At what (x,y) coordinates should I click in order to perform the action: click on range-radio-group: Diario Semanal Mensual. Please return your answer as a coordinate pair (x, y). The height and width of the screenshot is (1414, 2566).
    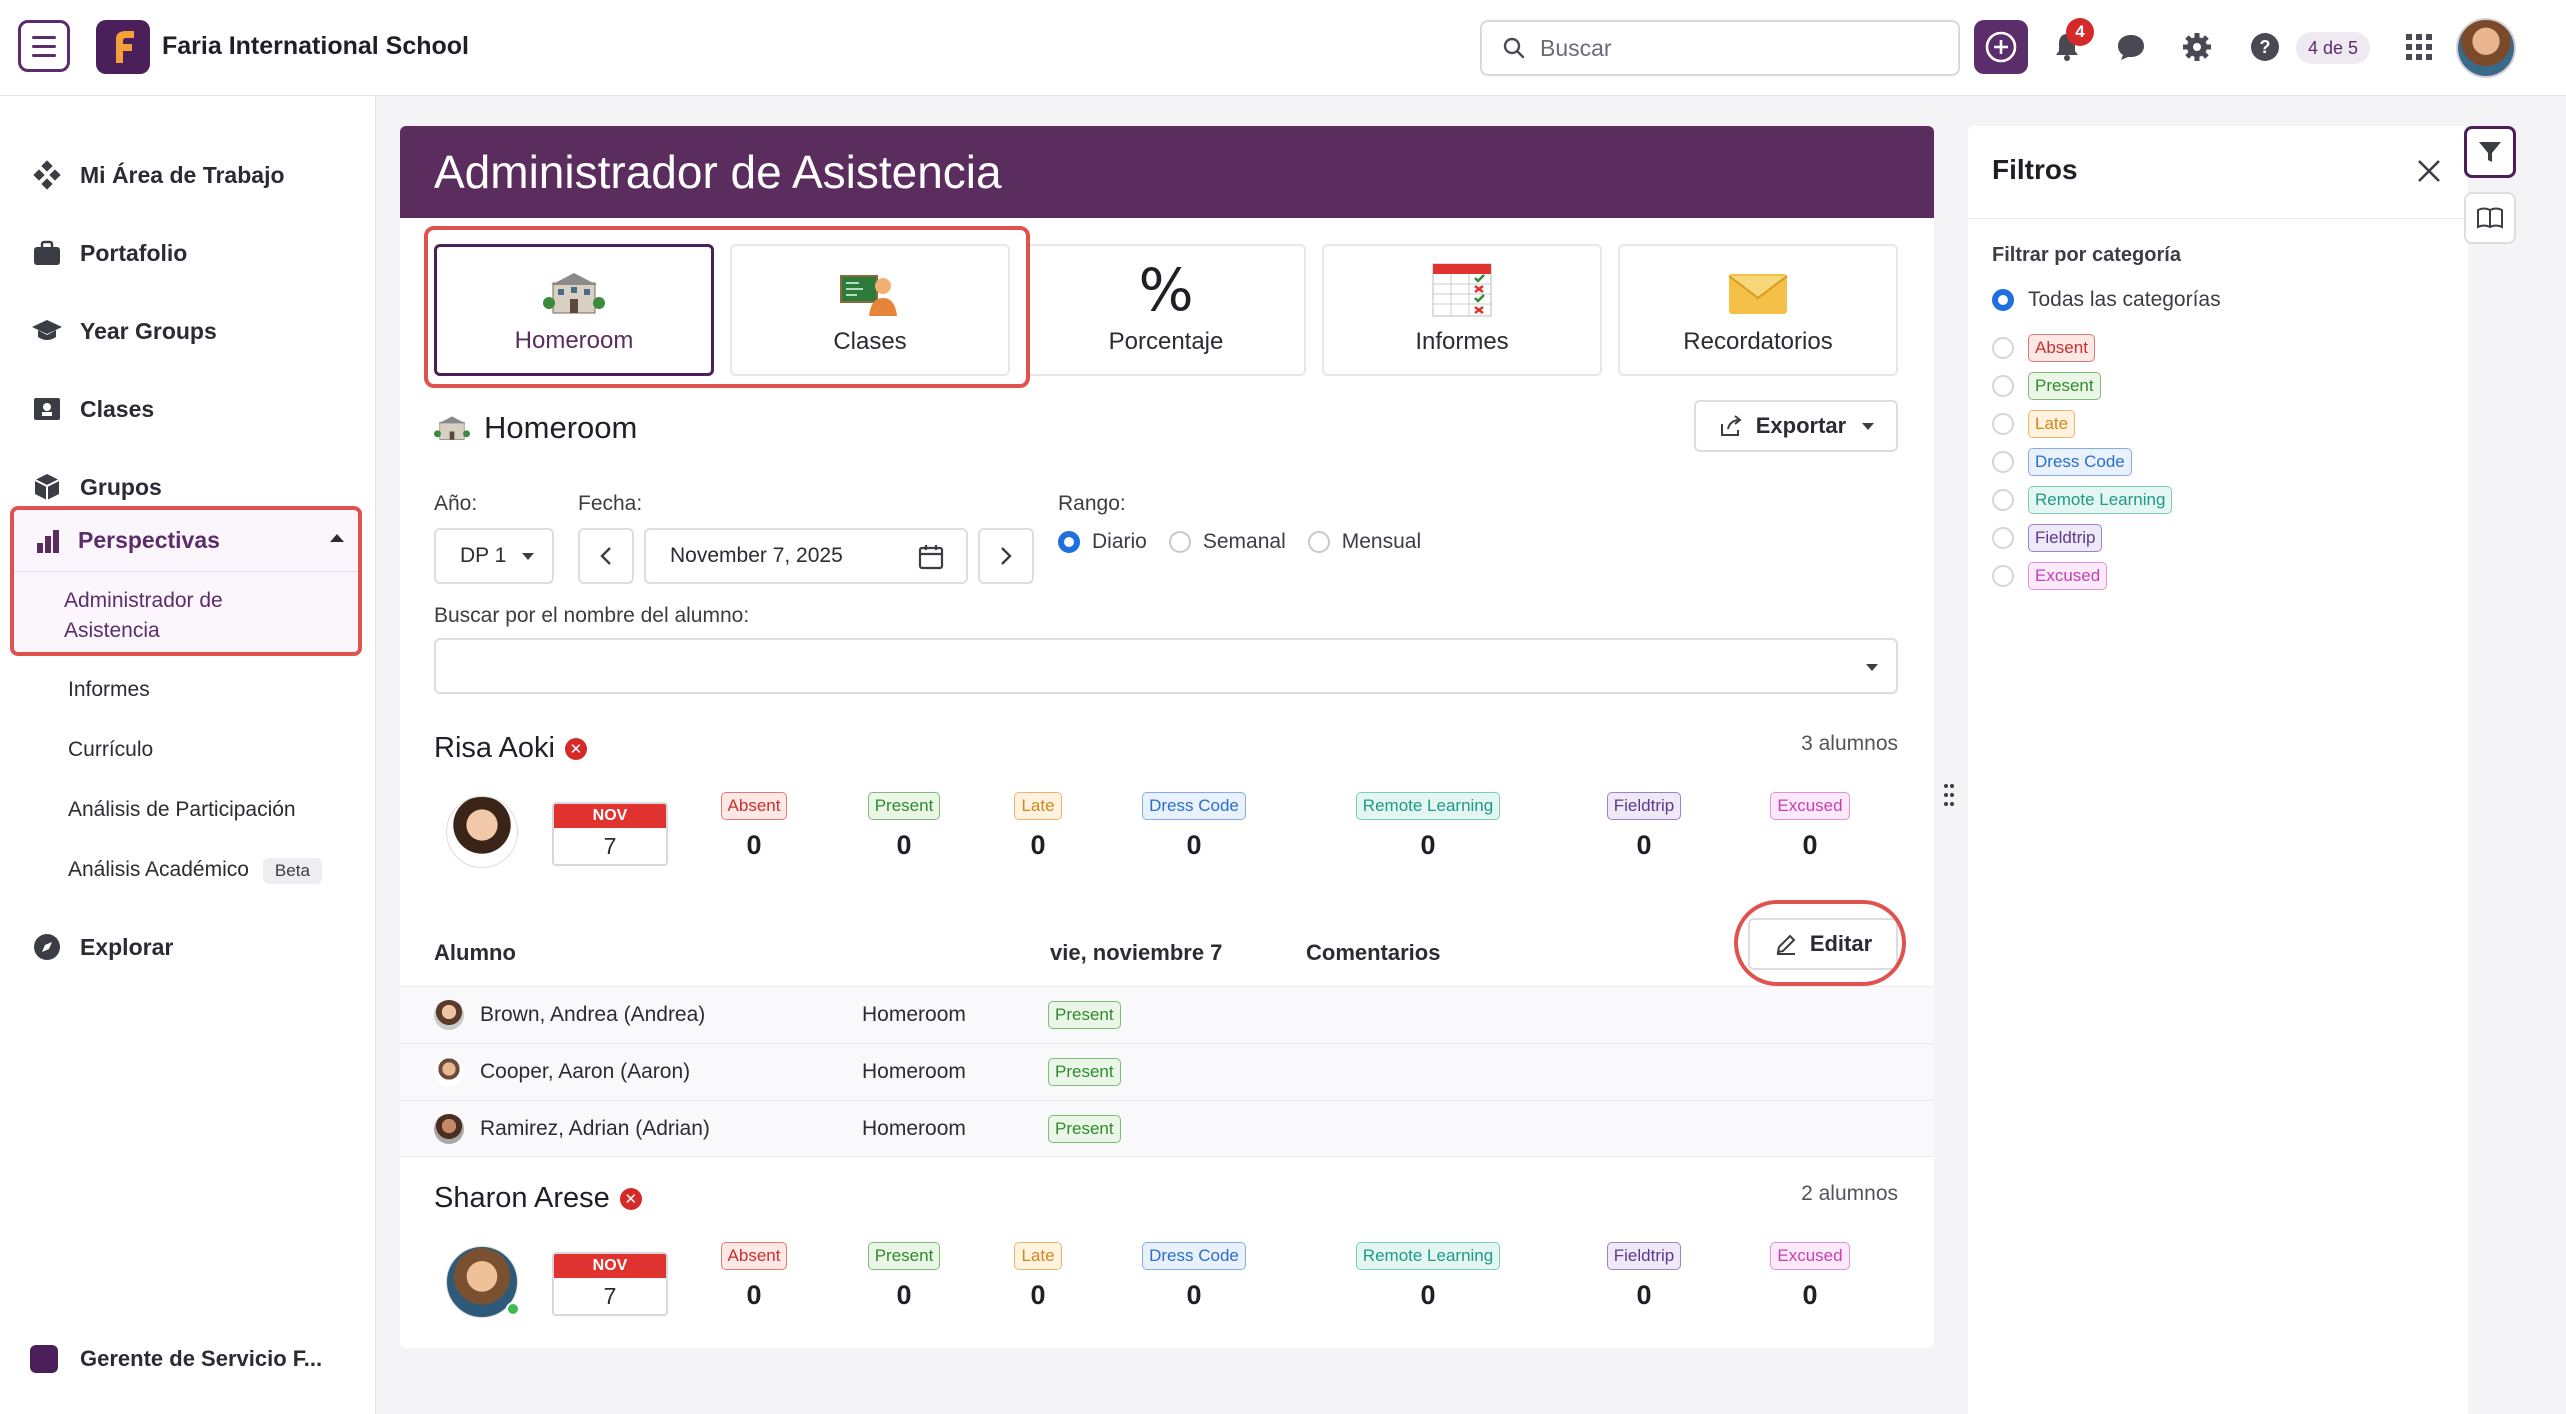
    Looking at the image, I should click on (1250, 542).